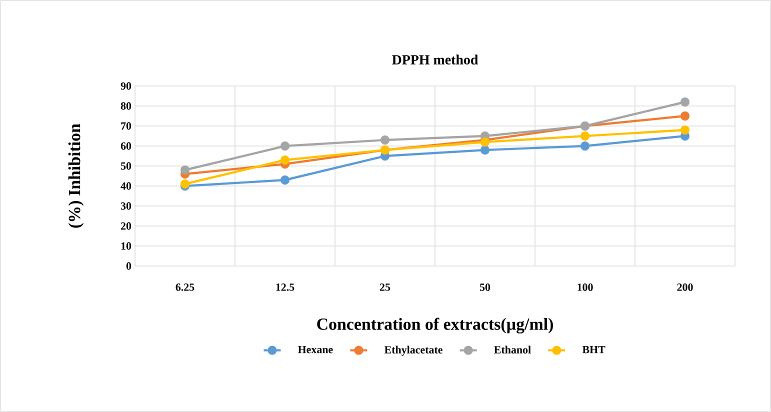 The height and width of the screenshot is (412, 771). What do you see at coordinates (594, 350) in the screenshot?
I see `legend-label: BHT` at bounding box center [594, 350].